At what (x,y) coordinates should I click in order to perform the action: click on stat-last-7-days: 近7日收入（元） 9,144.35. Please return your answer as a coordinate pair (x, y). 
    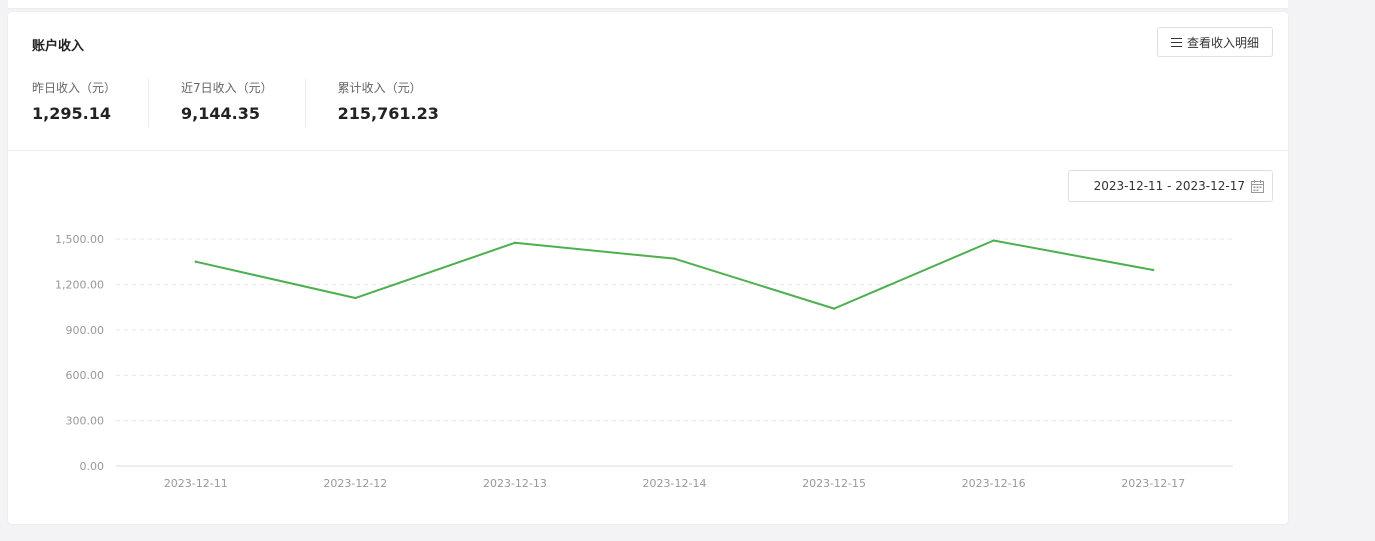
    Looking at the image, I should click on (243, 103).